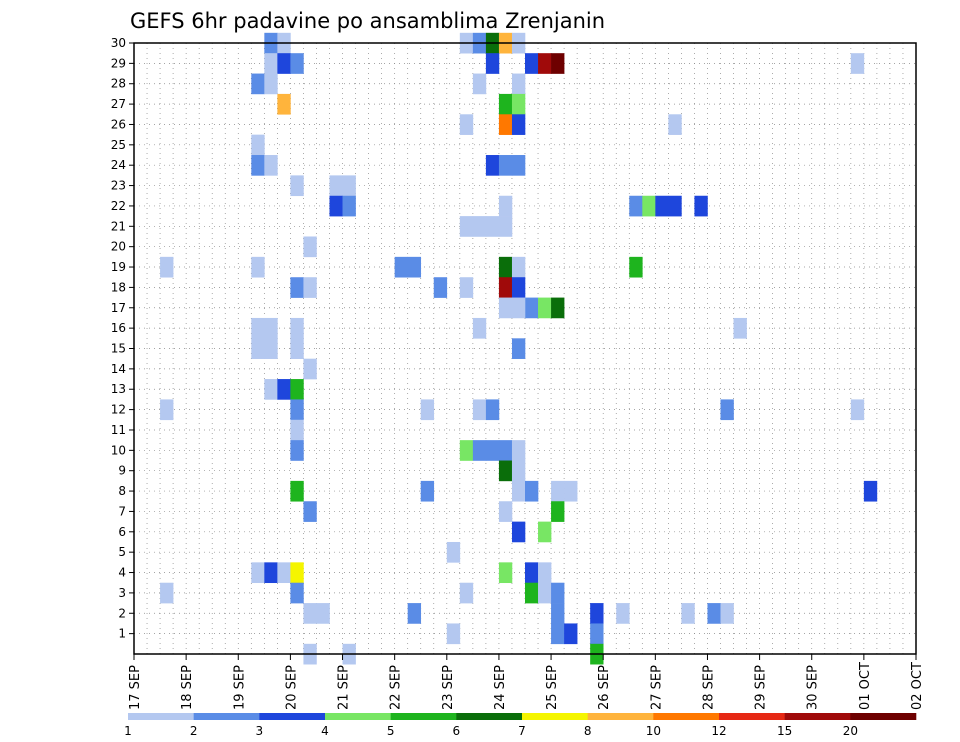 The width and height of the screenshot is (960, 742). Describe the element at coordinates (917, 686) in the screenshot. I see `x-tick-label: 02 OCT` at that location.